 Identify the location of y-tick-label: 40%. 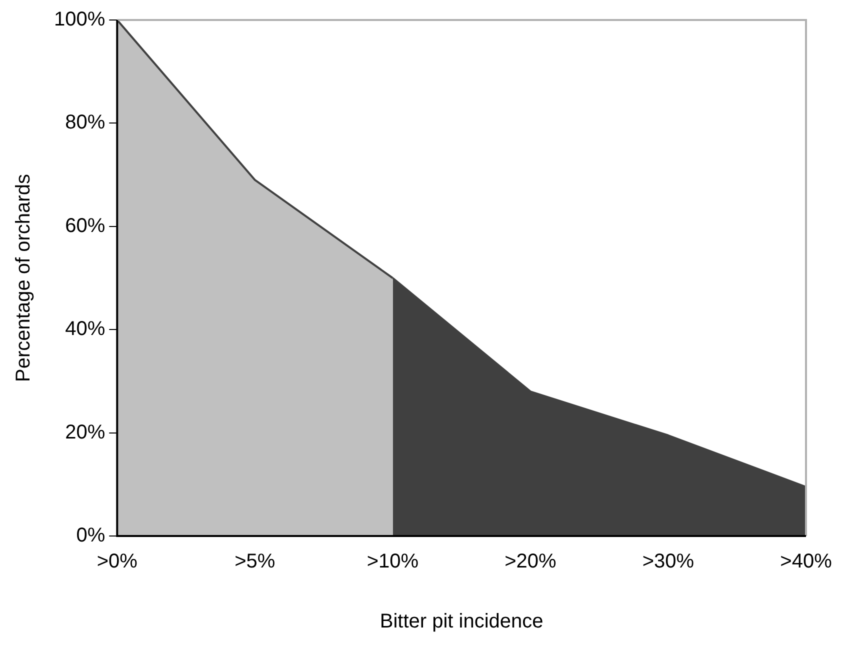
(85, 329).